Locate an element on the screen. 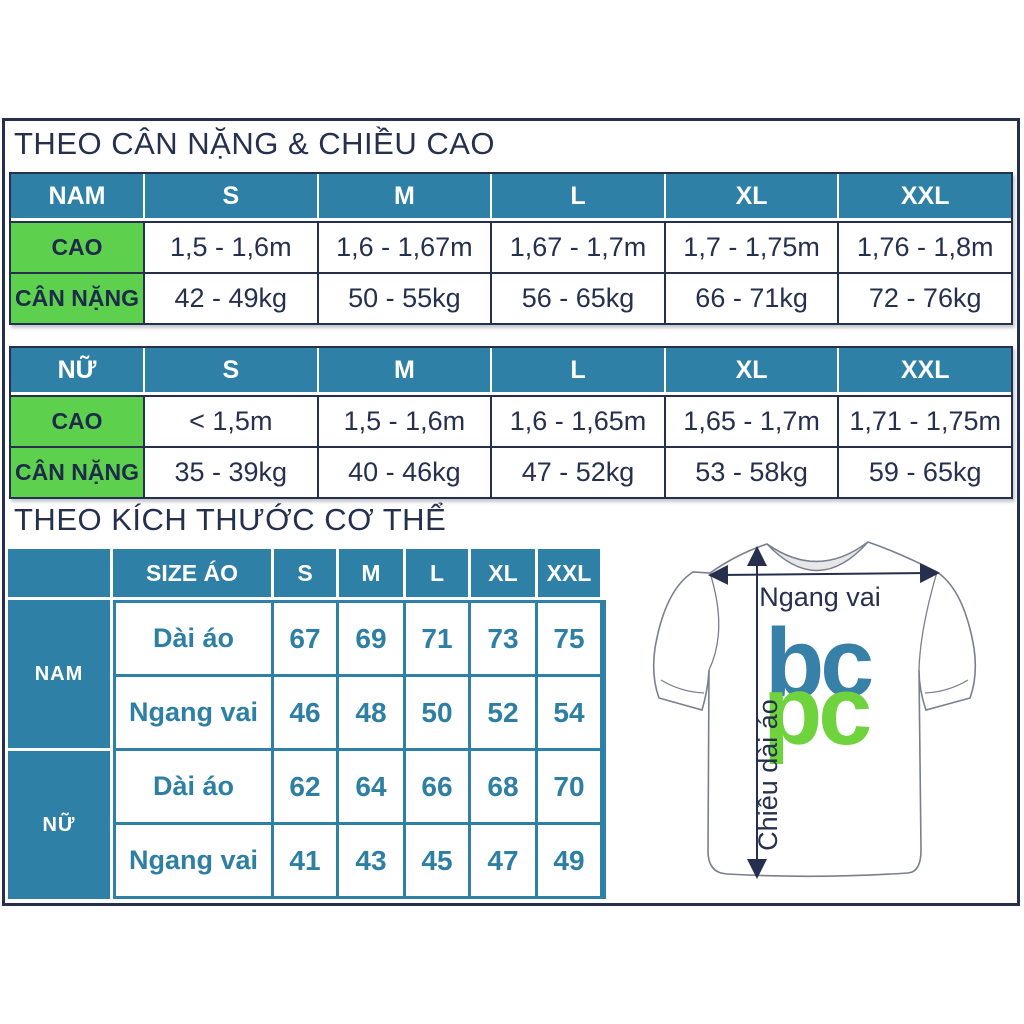 This screenshot has height=1024, width=1024. value-cell: 72 - 76kg is located at coordinates (925, 298).